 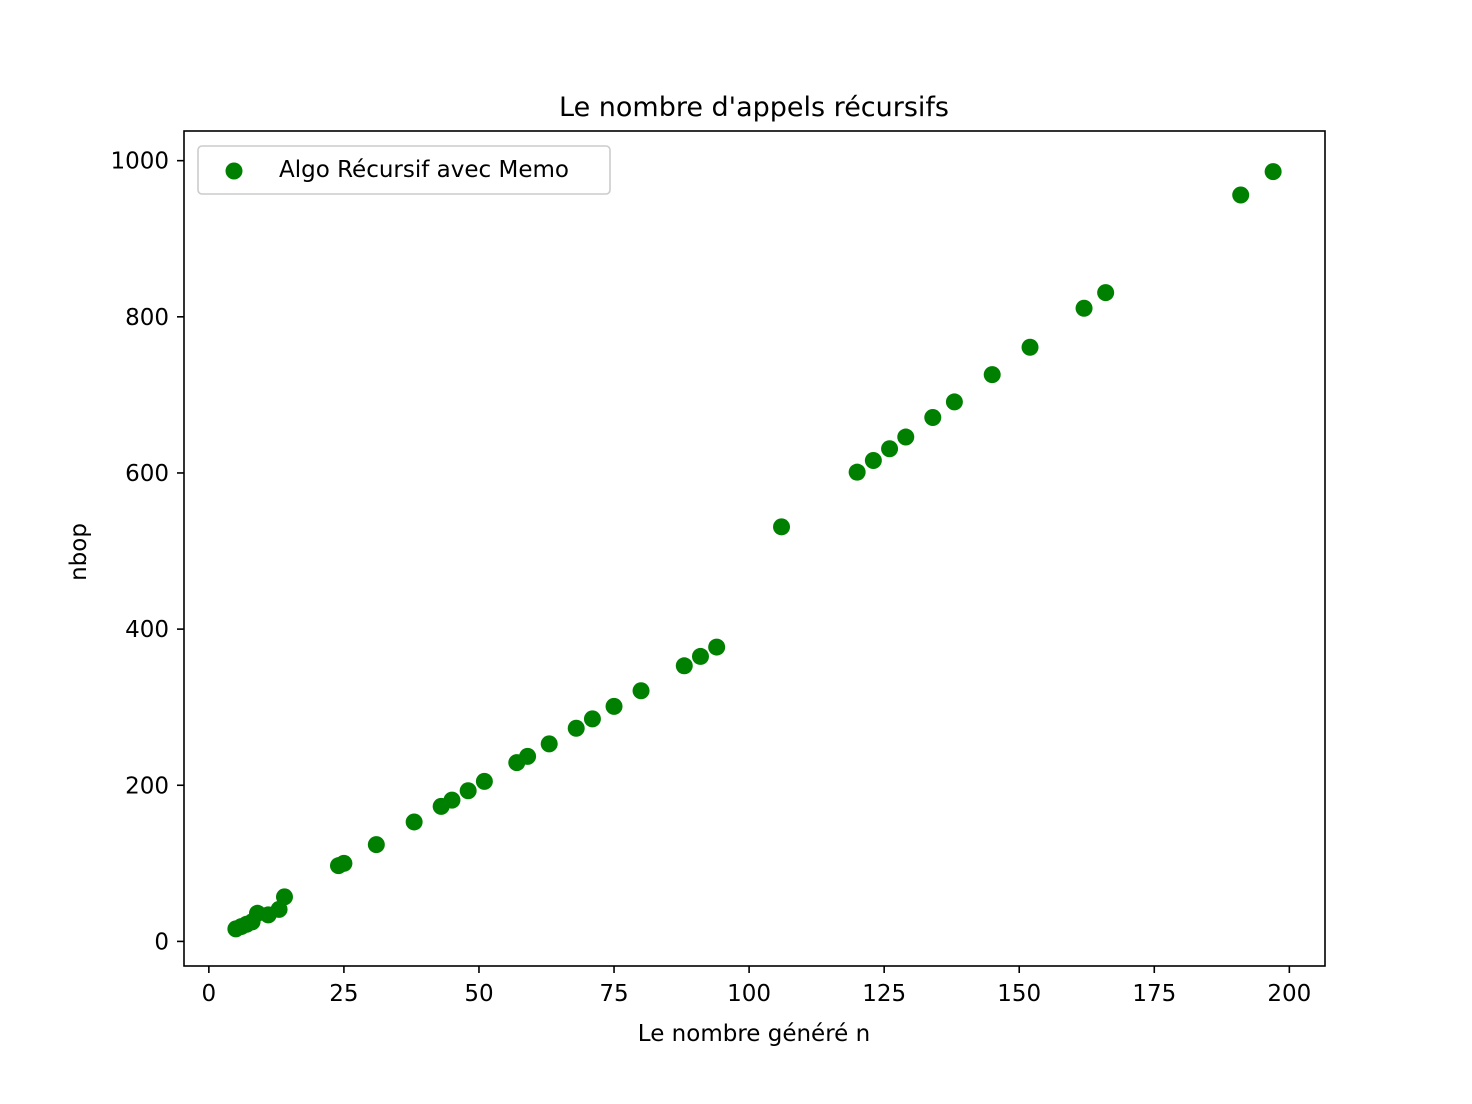 What do you see at coordinates (147, 786) in the screenshot?
I see `y-tick-label: 200` at bounding box center [147, 786].